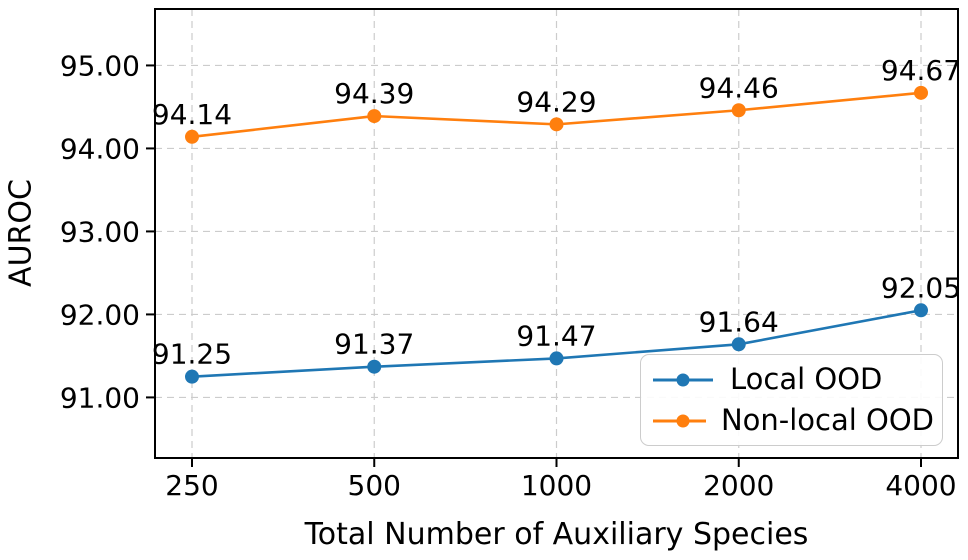 The height and width of the screenshot is (560, 968). What do you see at coordinates (921, 70) in the screenshot?
I see `data-point-value-label: 94.67` at bounding box center [921, 70].